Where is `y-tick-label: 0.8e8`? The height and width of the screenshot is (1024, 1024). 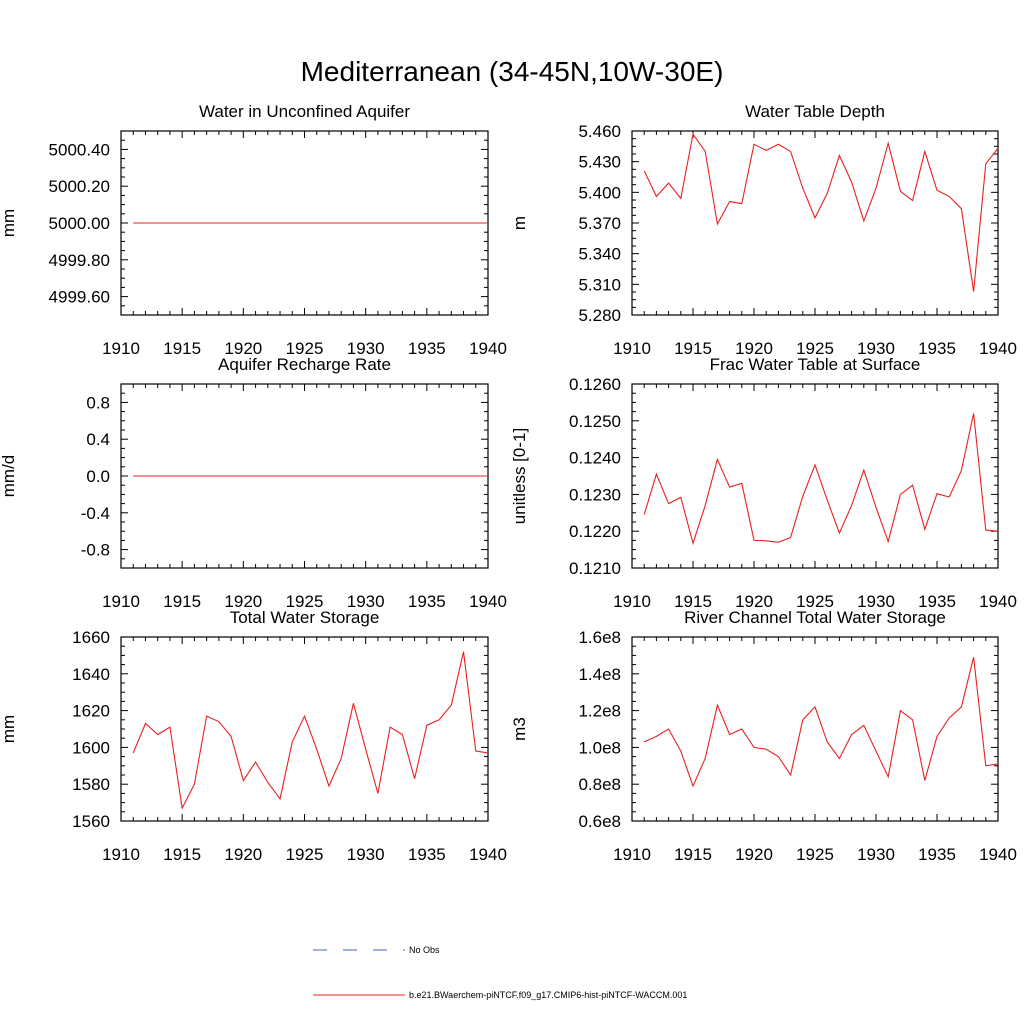
y-tick-label: 0.8e8 is located at coordinates (599, 784).